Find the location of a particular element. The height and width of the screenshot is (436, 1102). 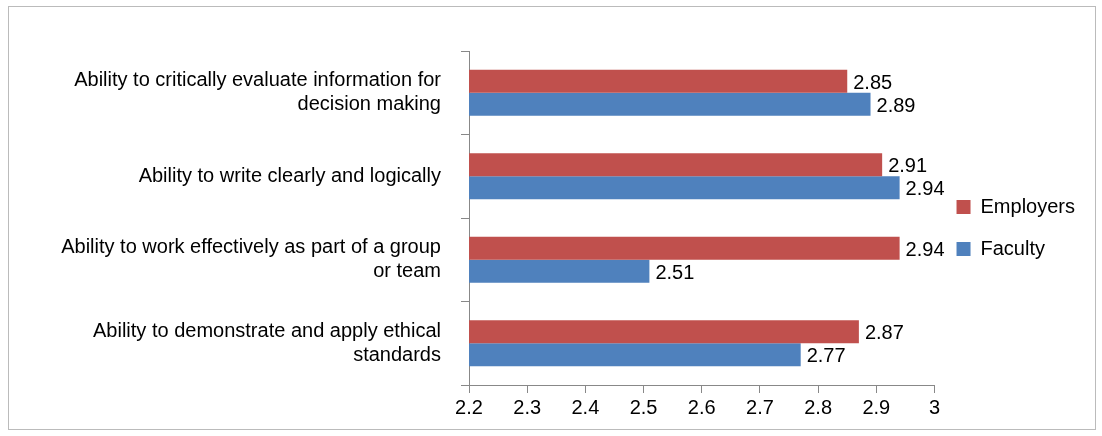

y-tick-label: Ability to write clearly and logically is located at coordinates (289, 174).